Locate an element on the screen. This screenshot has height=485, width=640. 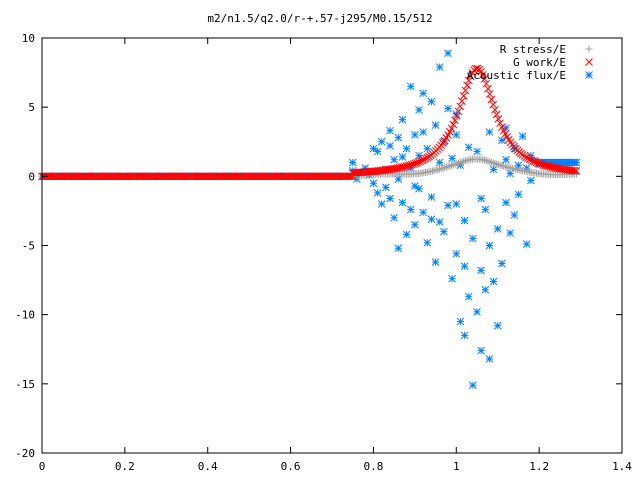
legend-label: Acoustic flux/E is located at coordinates (516, 75).